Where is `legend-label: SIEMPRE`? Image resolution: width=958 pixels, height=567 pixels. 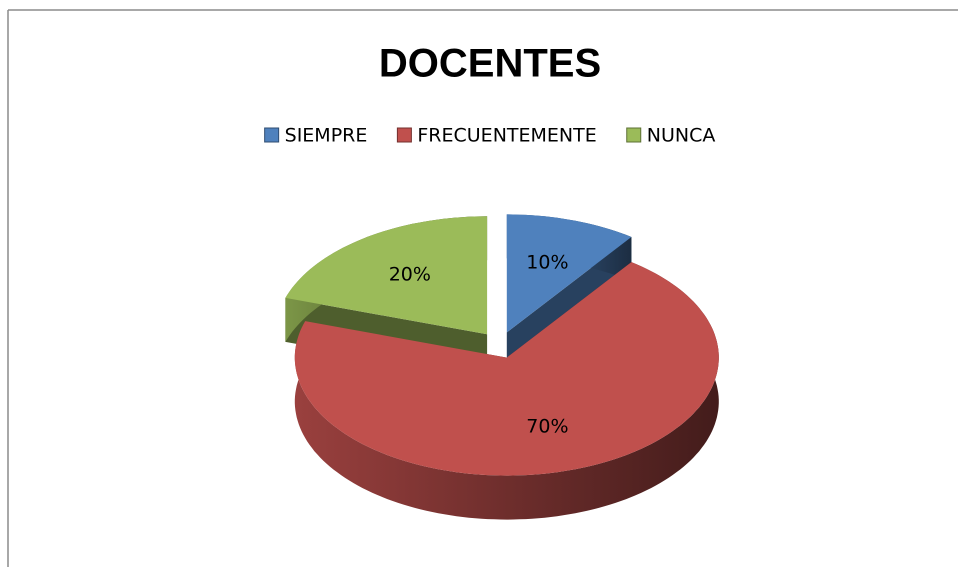
legend-label: SIEMPRE is located at coordinates (326, 136).